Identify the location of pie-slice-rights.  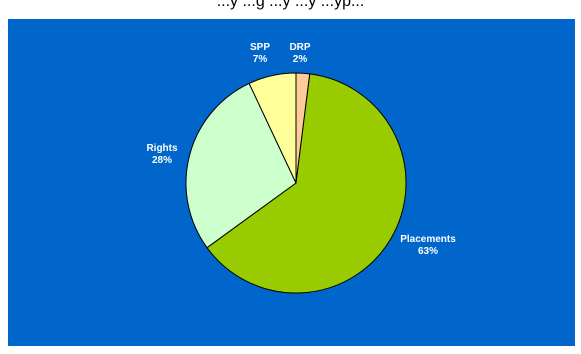
(241, 165).